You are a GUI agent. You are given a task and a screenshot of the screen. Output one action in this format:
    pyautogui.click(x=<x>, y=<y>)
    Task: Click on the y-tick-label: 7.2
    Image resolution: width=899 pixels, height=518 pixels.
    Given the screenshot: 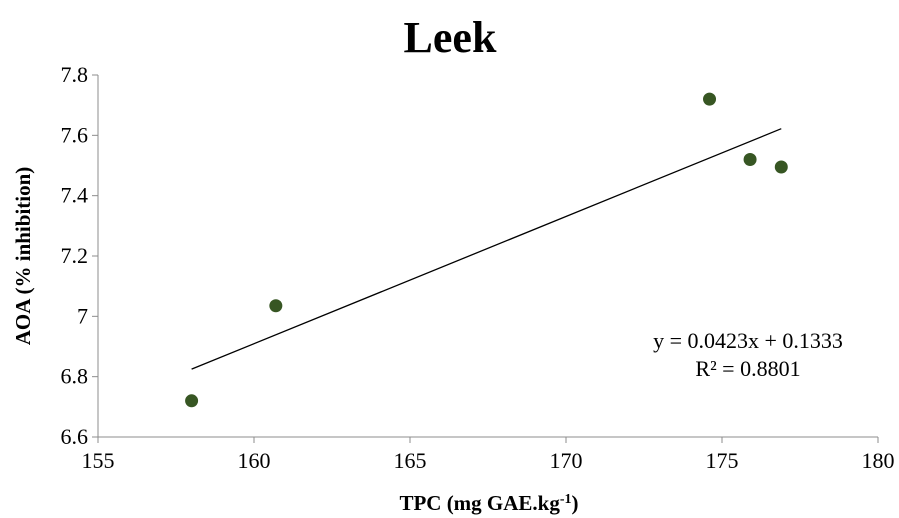 What is the action you would take?
    pyautogui.click(x=75, y=255)
    